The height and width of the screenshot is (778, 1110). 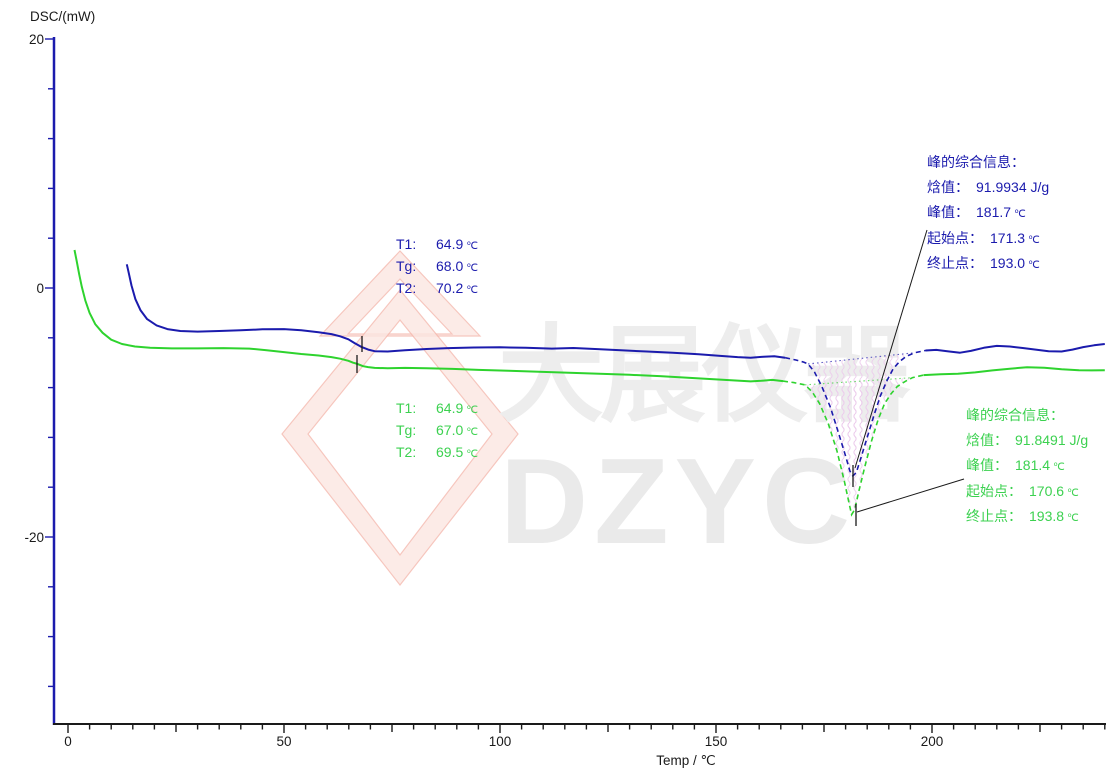 I want to click on green-t1-unit: ℃, so click(x=472, y=410).